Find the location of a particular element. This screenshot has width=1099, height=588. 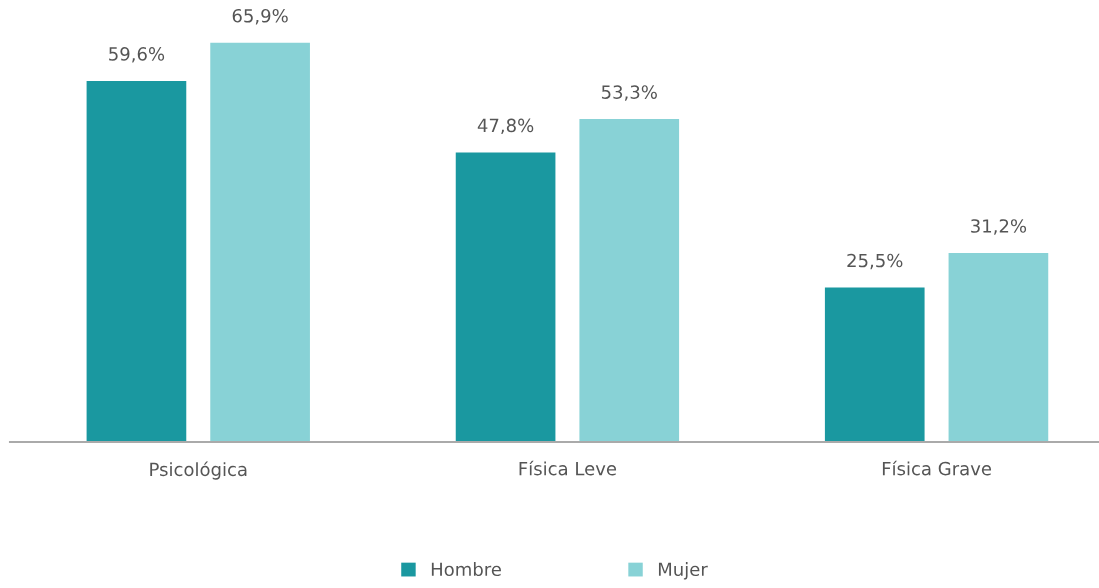

data-label: 65,9% is located at coordinates (260, 16).